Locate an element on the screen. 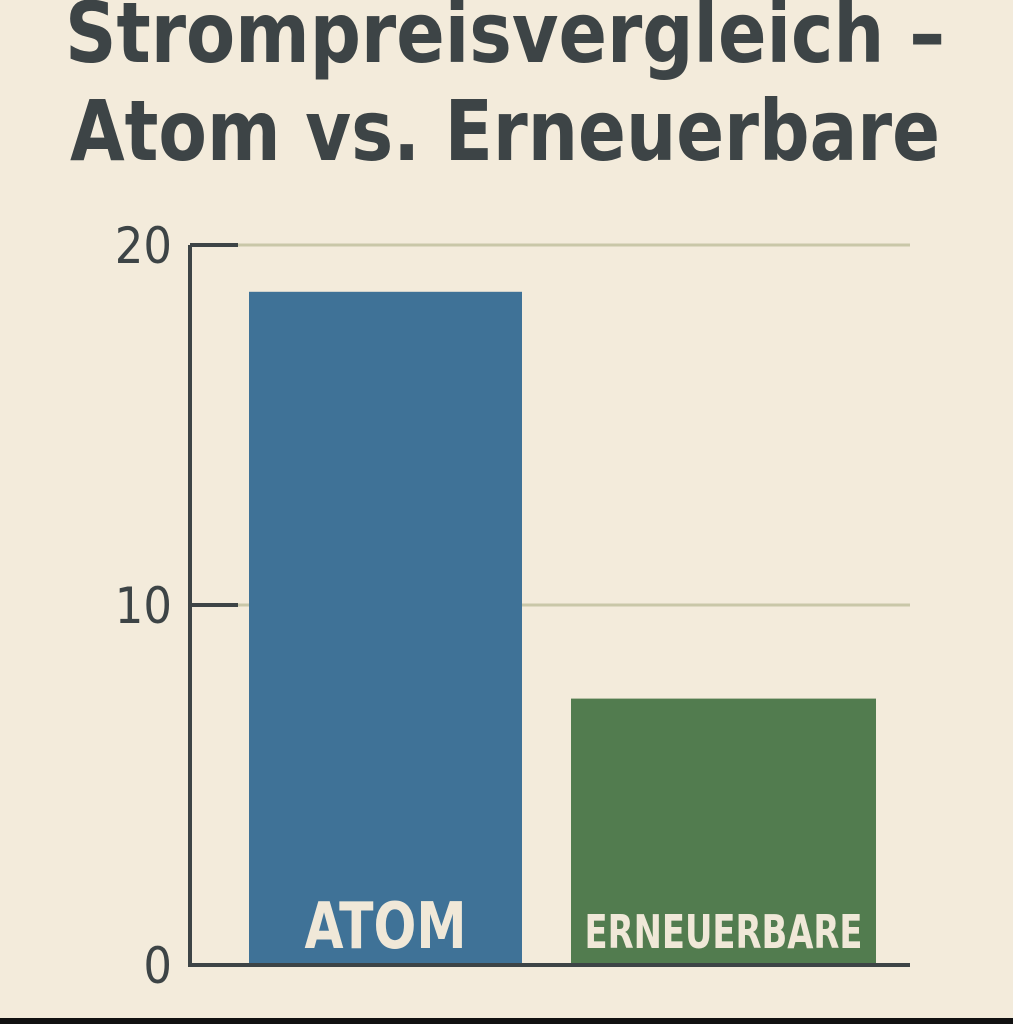 The image size is (1013, 1024). chart-title: Strompreisvergleich – is located at coordinates (505, 41).